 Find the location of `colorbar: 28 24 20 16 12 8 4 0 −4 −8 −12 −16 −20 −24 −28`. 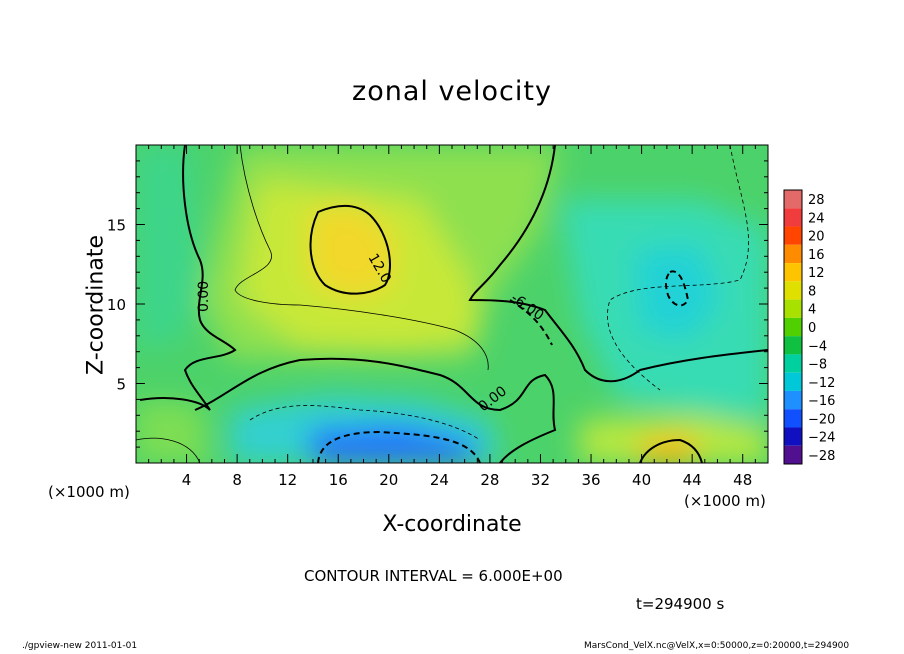

colorbar: 28 24 20 16 12 8 4 0 −4 −8 −12 −16 −20 −24 −28 is located at coordinates (809, 327).